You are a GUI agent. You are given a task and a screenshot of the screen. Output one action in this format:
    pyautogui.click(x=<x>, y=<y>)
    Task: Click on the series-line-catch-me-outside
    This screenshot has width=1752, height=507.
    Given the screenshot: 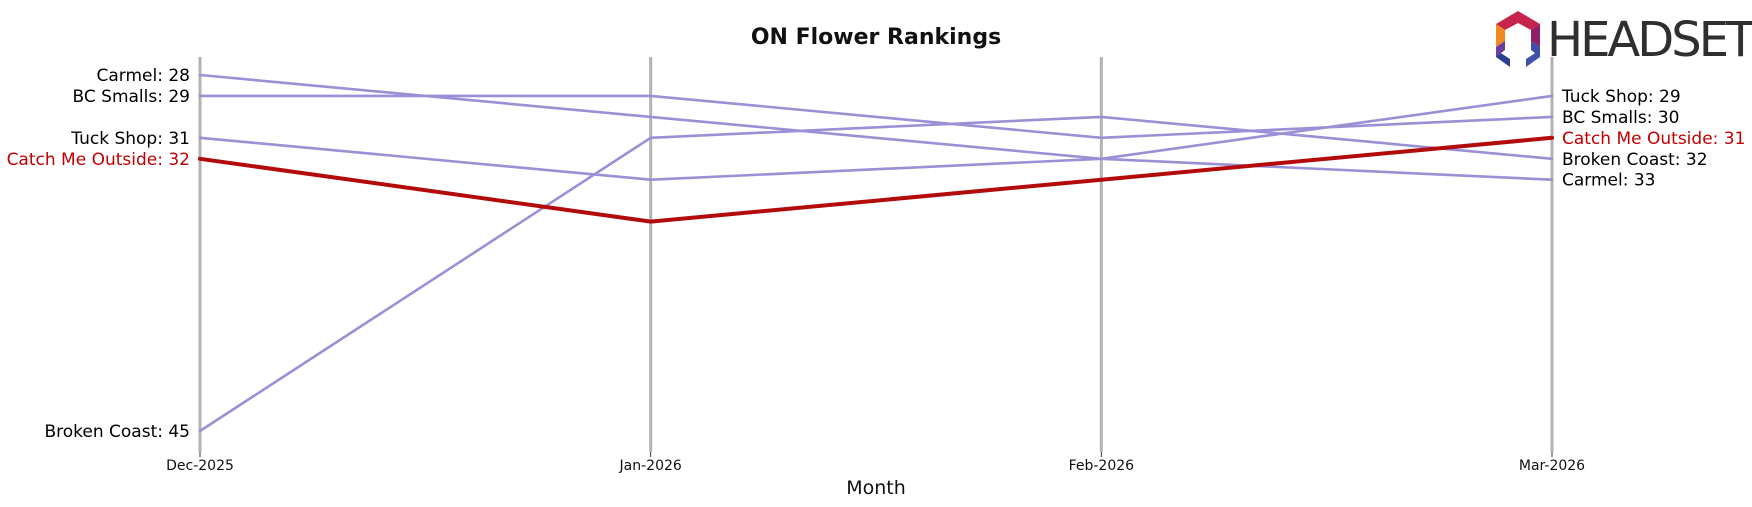 What is the action you would take?
    pyautogui.click(x=876, y=179)
    